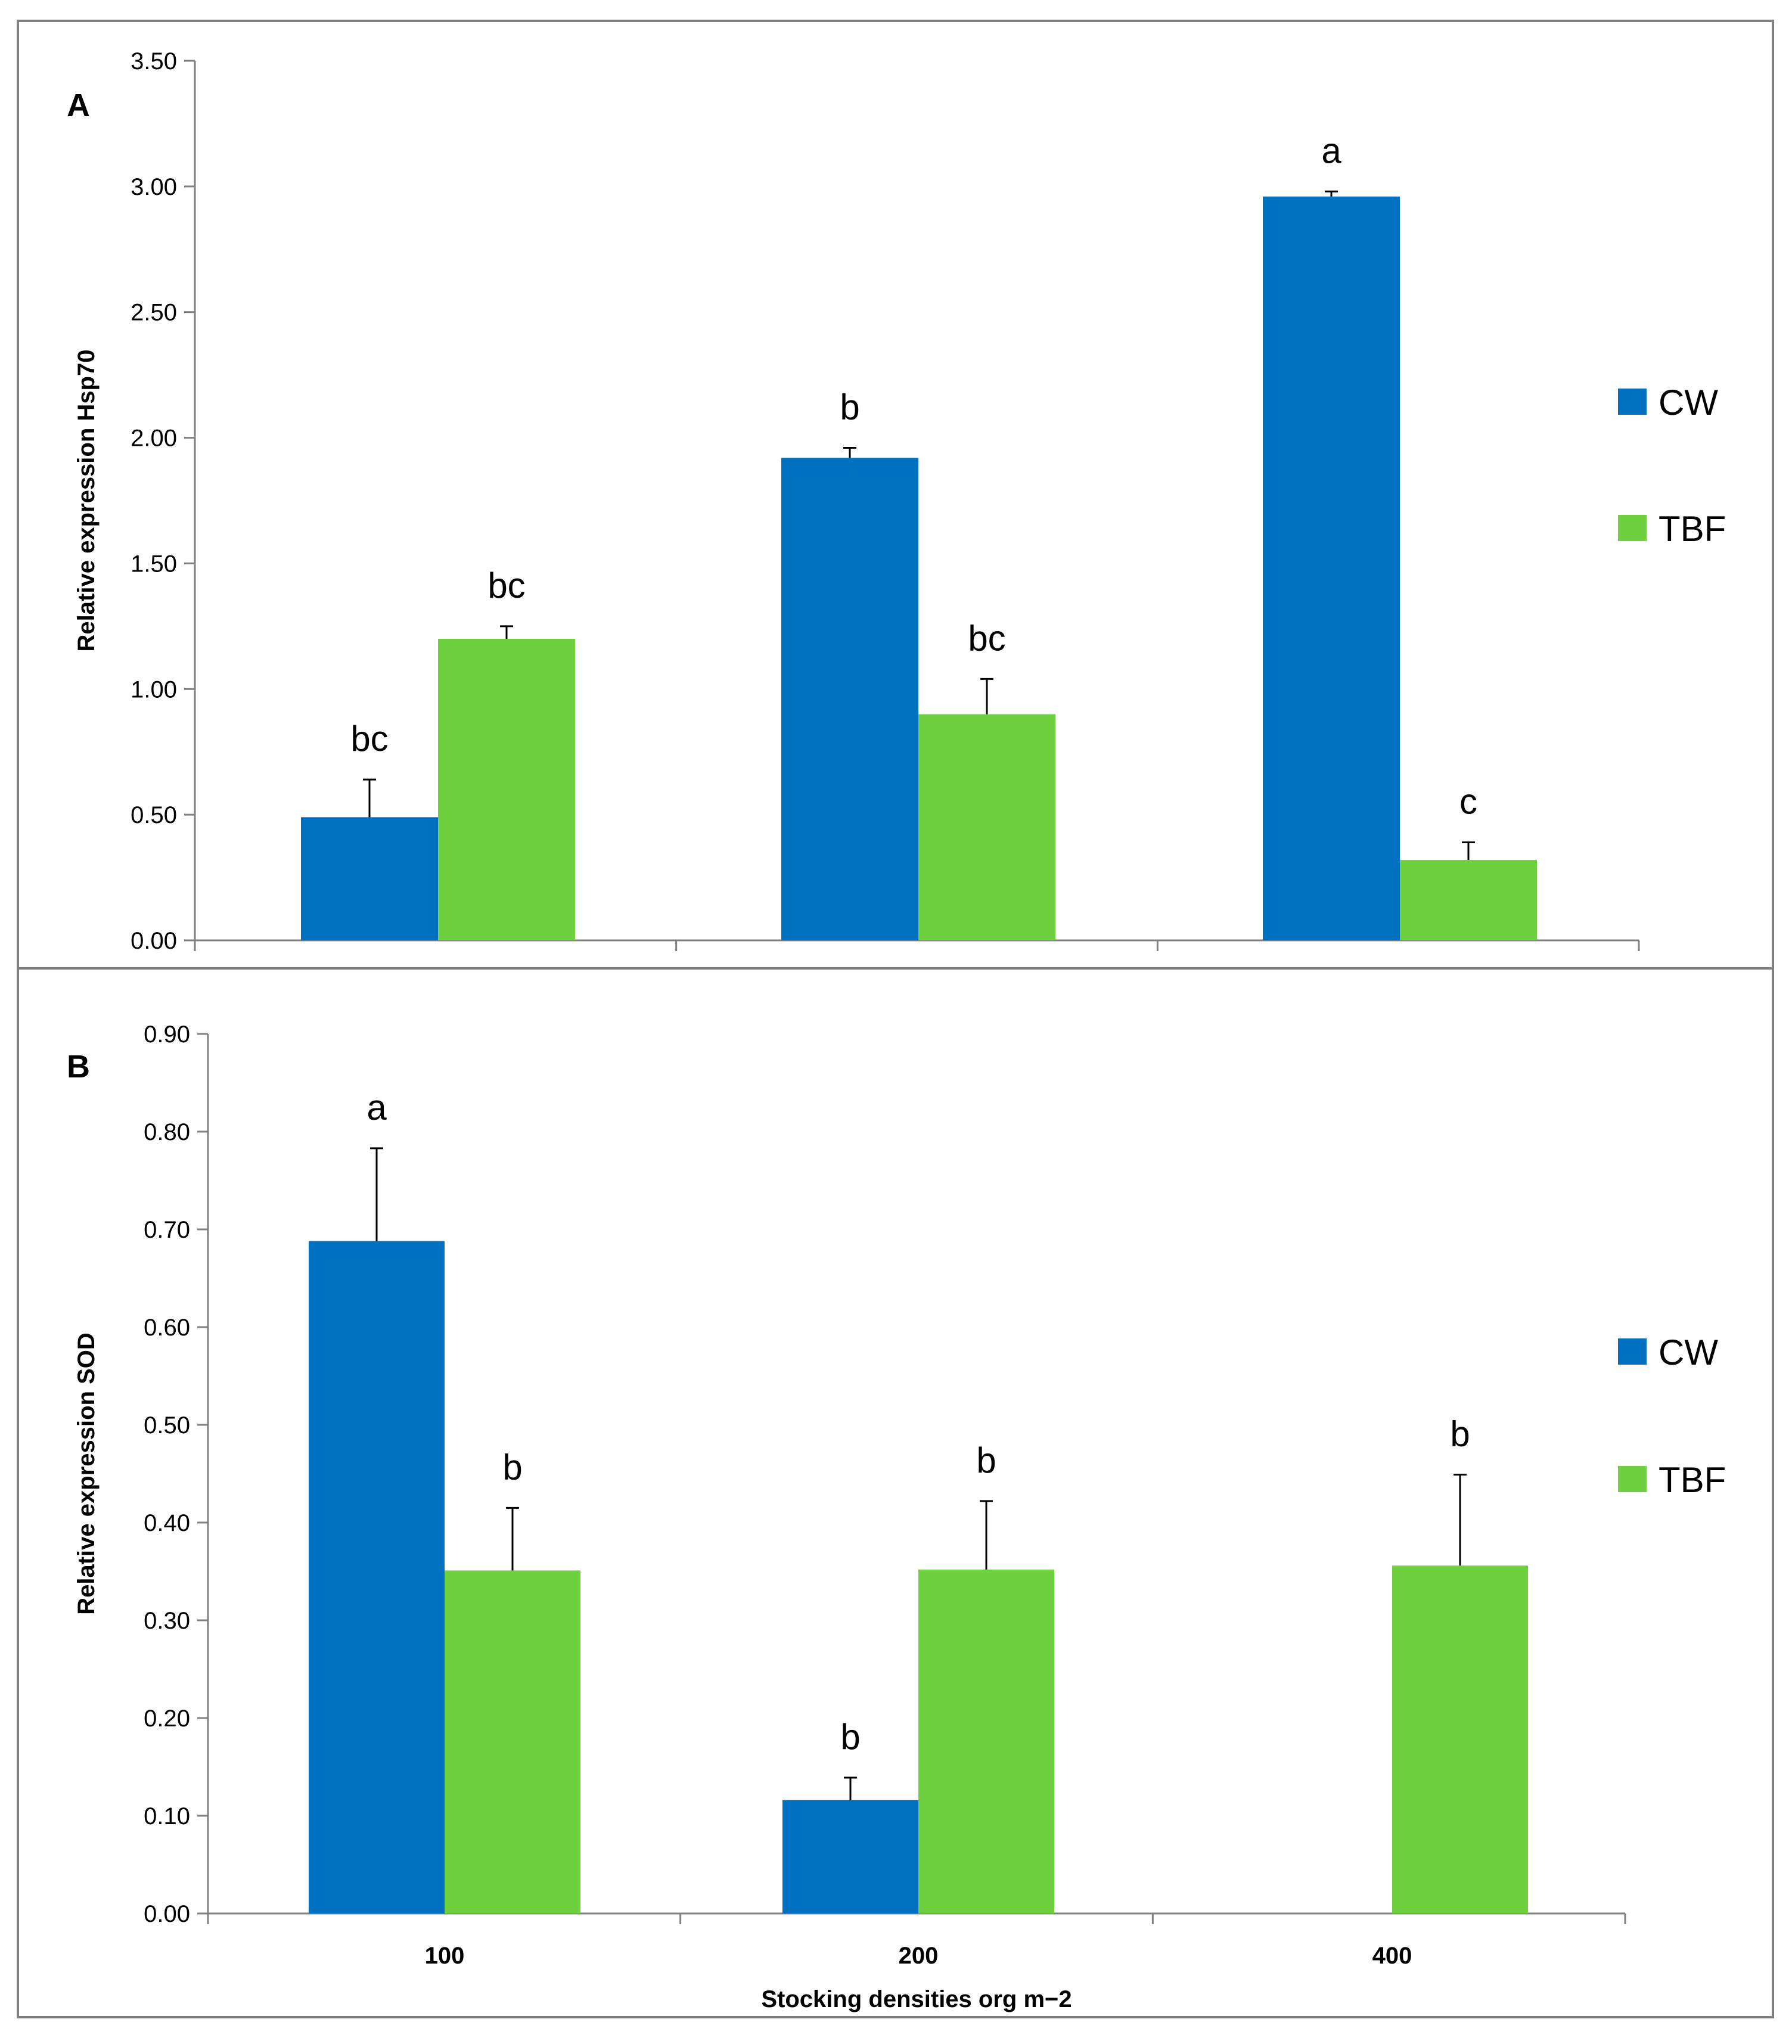  I want to click on y-tick-label: 0.60, so click(167, 1328).